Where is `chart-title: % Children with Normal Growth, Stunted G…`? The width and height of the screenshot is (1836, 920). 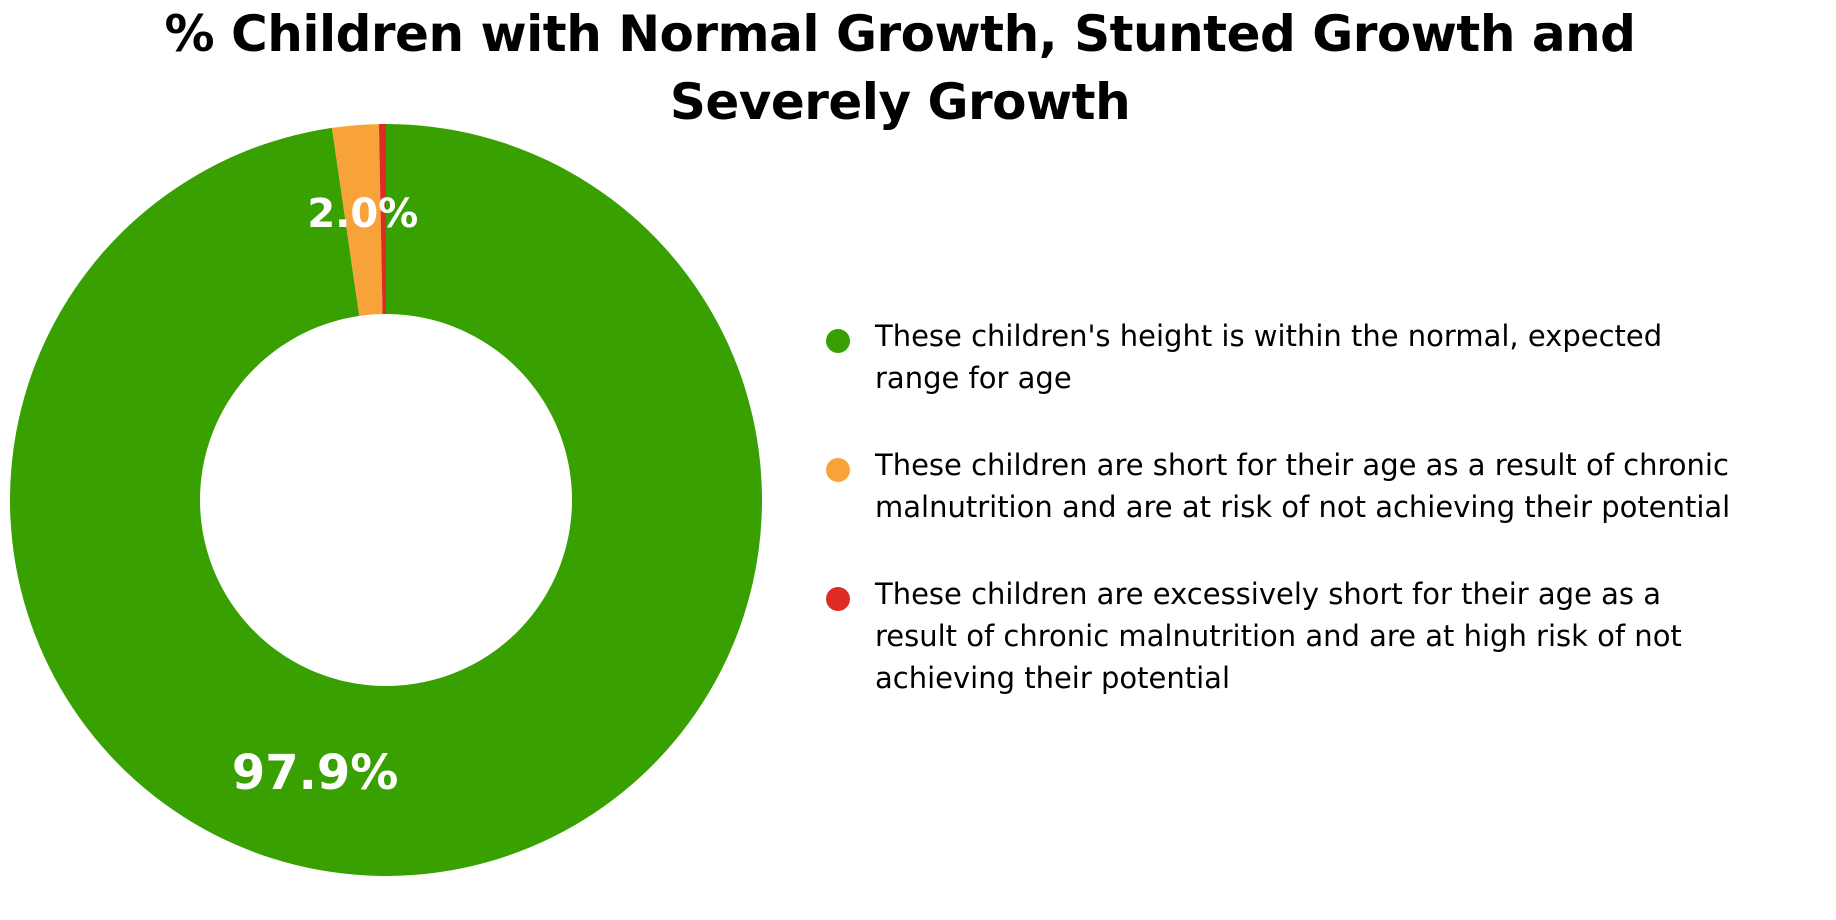
chart-title: % Children with Normal Growth, Stunted G… is located at coordinates (900, 68).